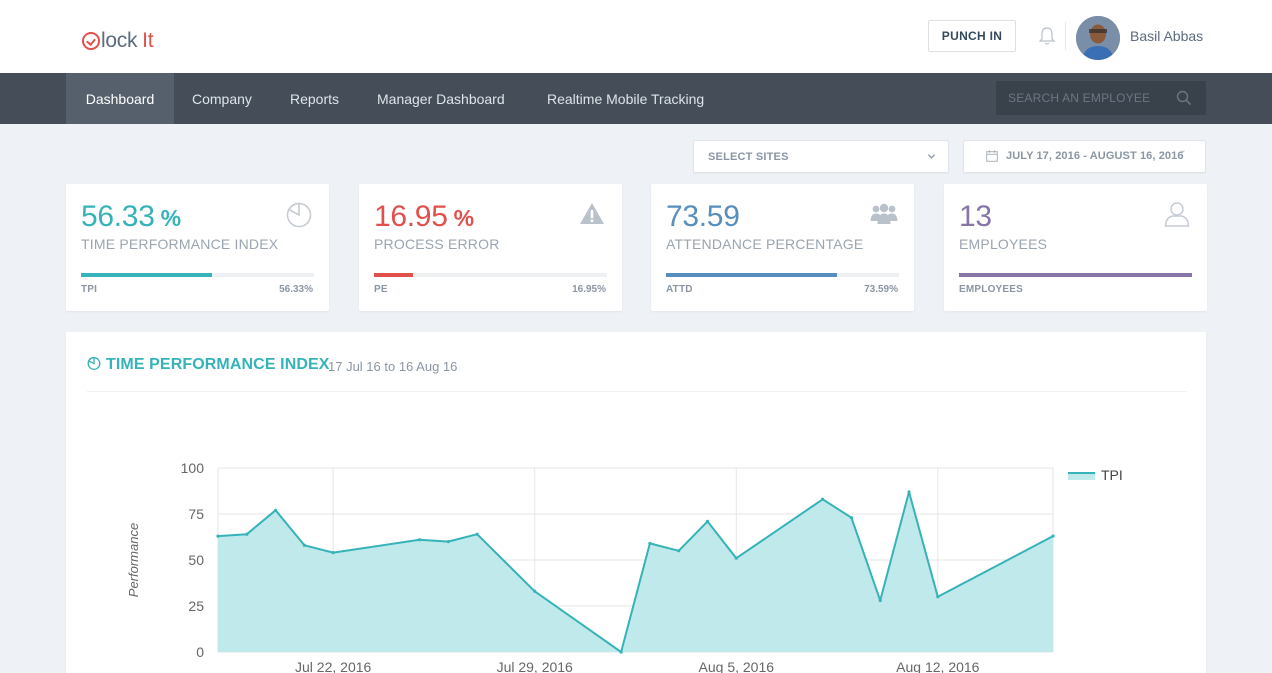 The image size is (1272, 673). I want to click on card-value: 56.33%, so click(131, 217).